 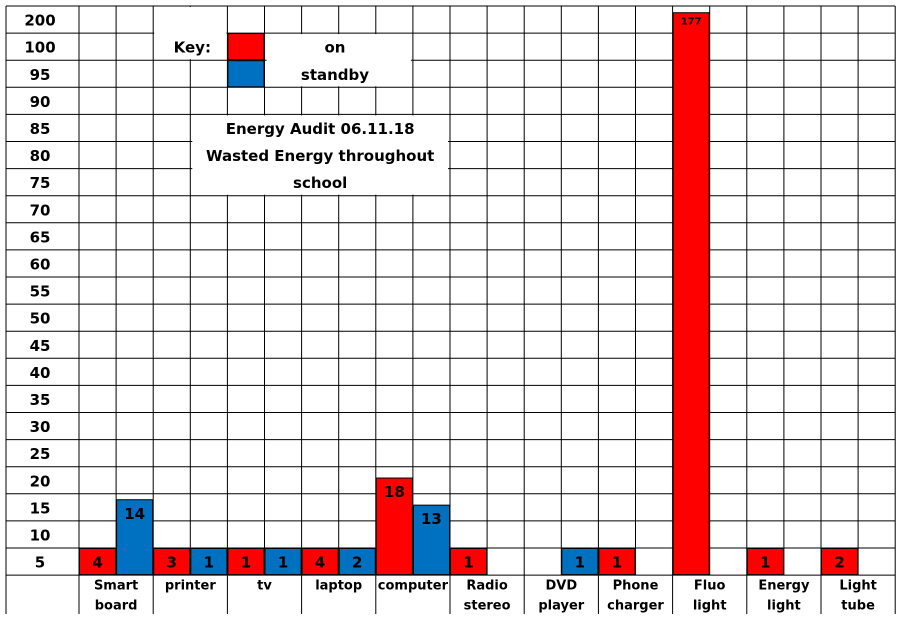 I want to click on category-label: Energy, so click(x=784, y=586).